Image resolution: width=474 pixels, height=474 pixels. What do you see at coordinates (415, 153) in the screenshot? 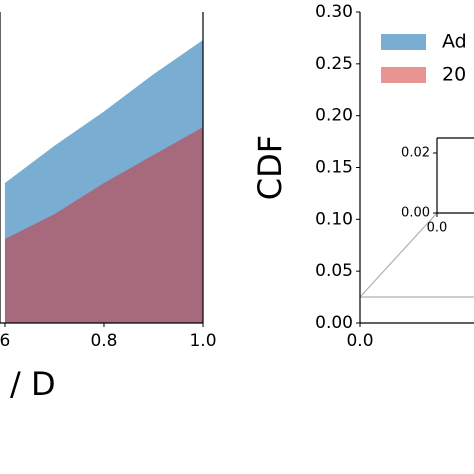
I see `y-tick-label: 0.02` at bounding box center [415, 153].